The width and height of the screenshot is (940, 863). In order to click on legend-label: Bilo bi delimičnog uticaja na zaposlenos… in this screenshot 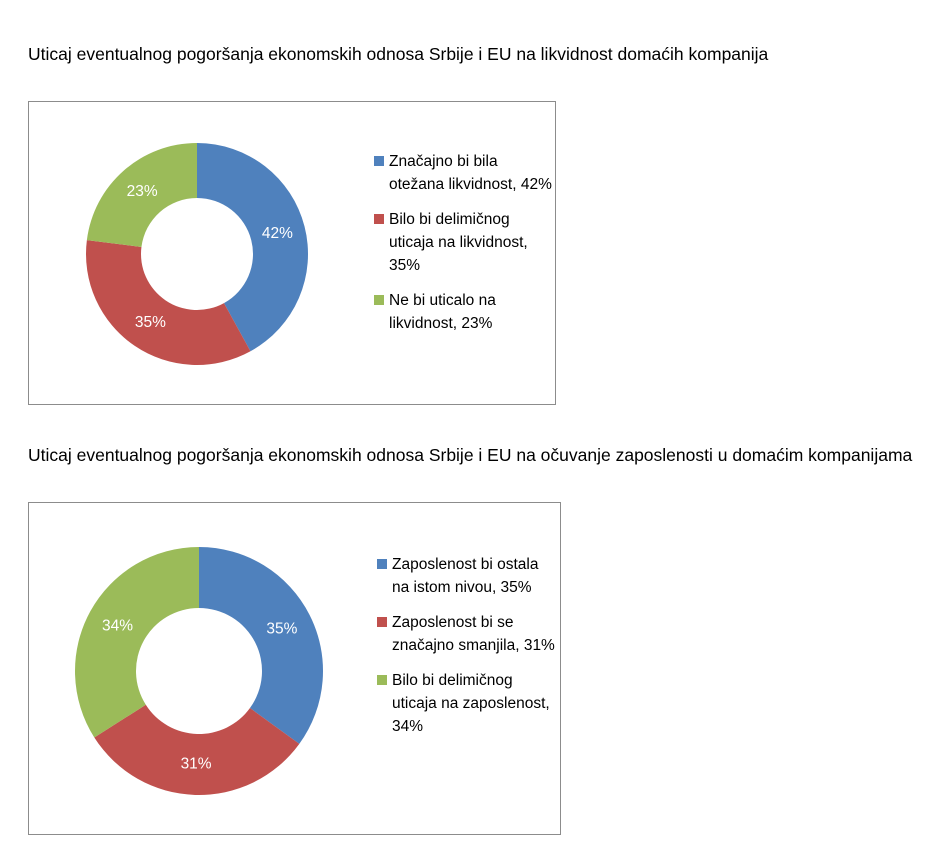, I will do `click(471, 703)`.